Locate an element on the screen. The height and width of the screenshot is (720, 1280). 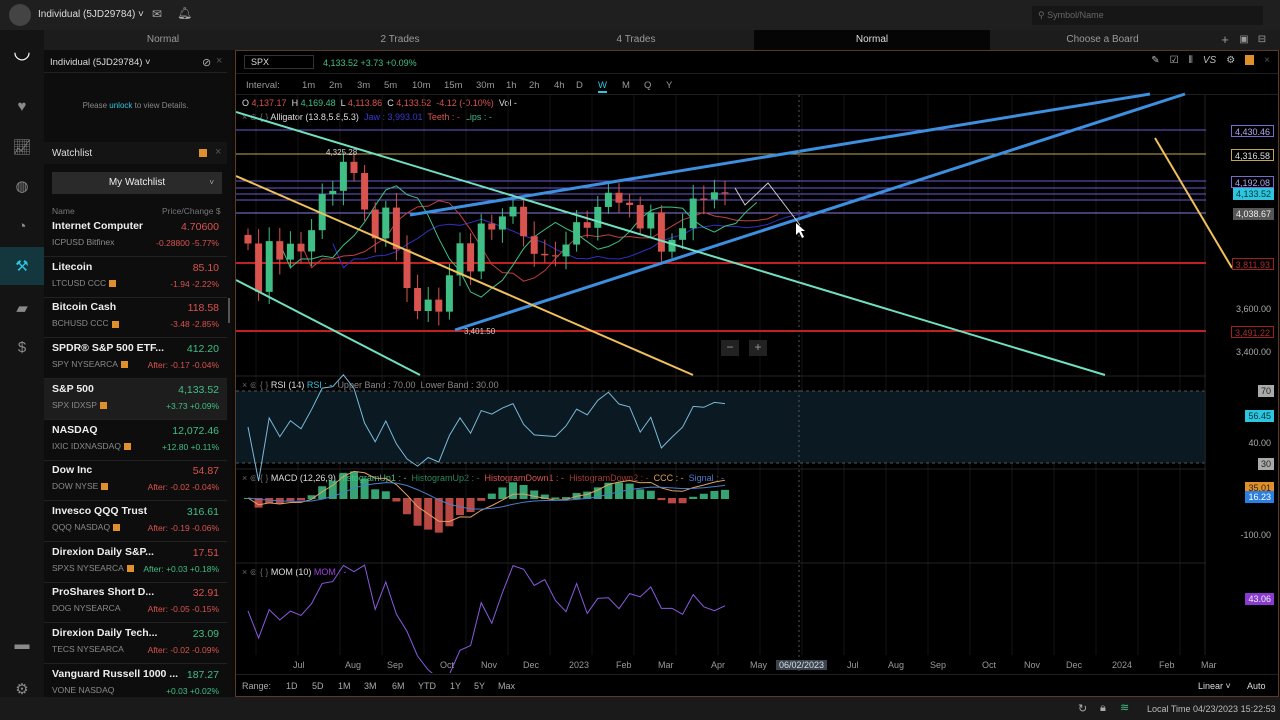
bell-icon: 🔔︎ is located at coordinates (185, 13).